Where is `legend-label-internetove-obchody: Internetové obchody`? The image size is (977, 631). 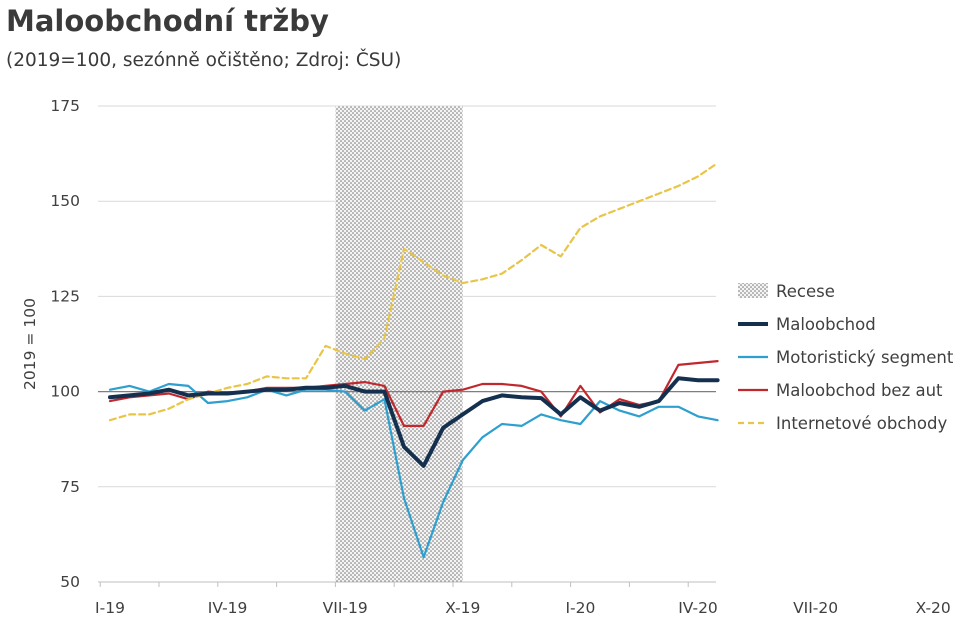 legend-label-internetove-obchody: Internetové obchody is located at coordinates (861, 423).